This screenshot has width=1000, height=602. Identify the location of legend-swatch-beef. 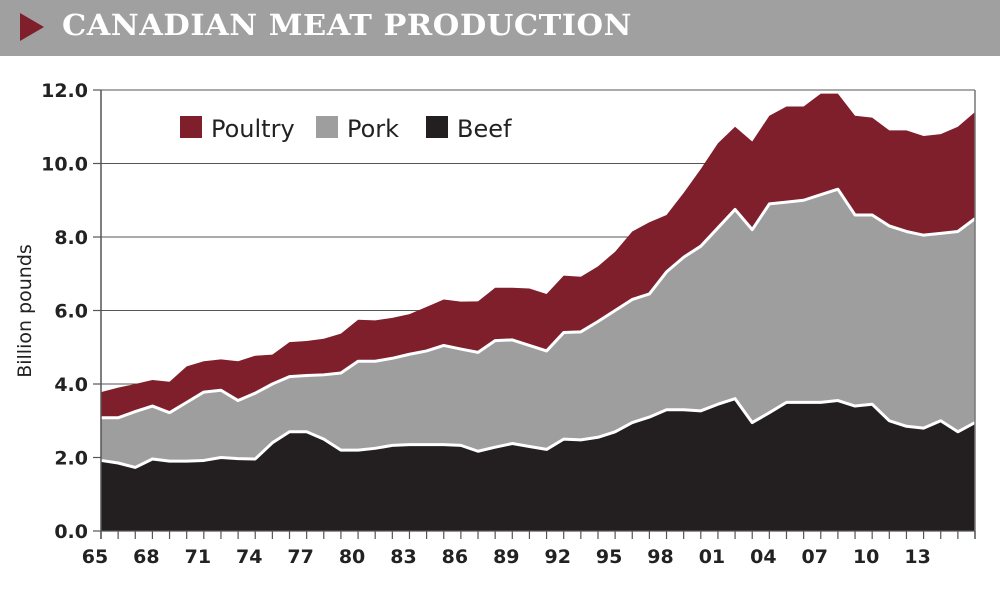
(437, 127).